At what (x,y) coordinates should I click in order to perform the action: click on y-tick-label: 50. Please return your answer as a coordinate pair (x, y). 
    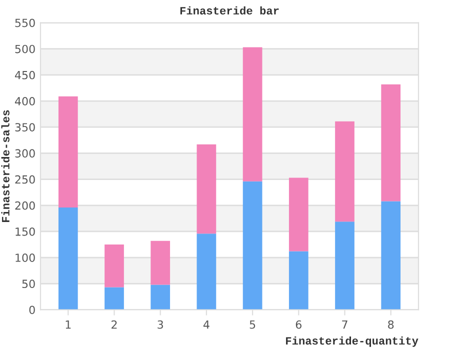
    Looking at the image, I should click on (28, 284).